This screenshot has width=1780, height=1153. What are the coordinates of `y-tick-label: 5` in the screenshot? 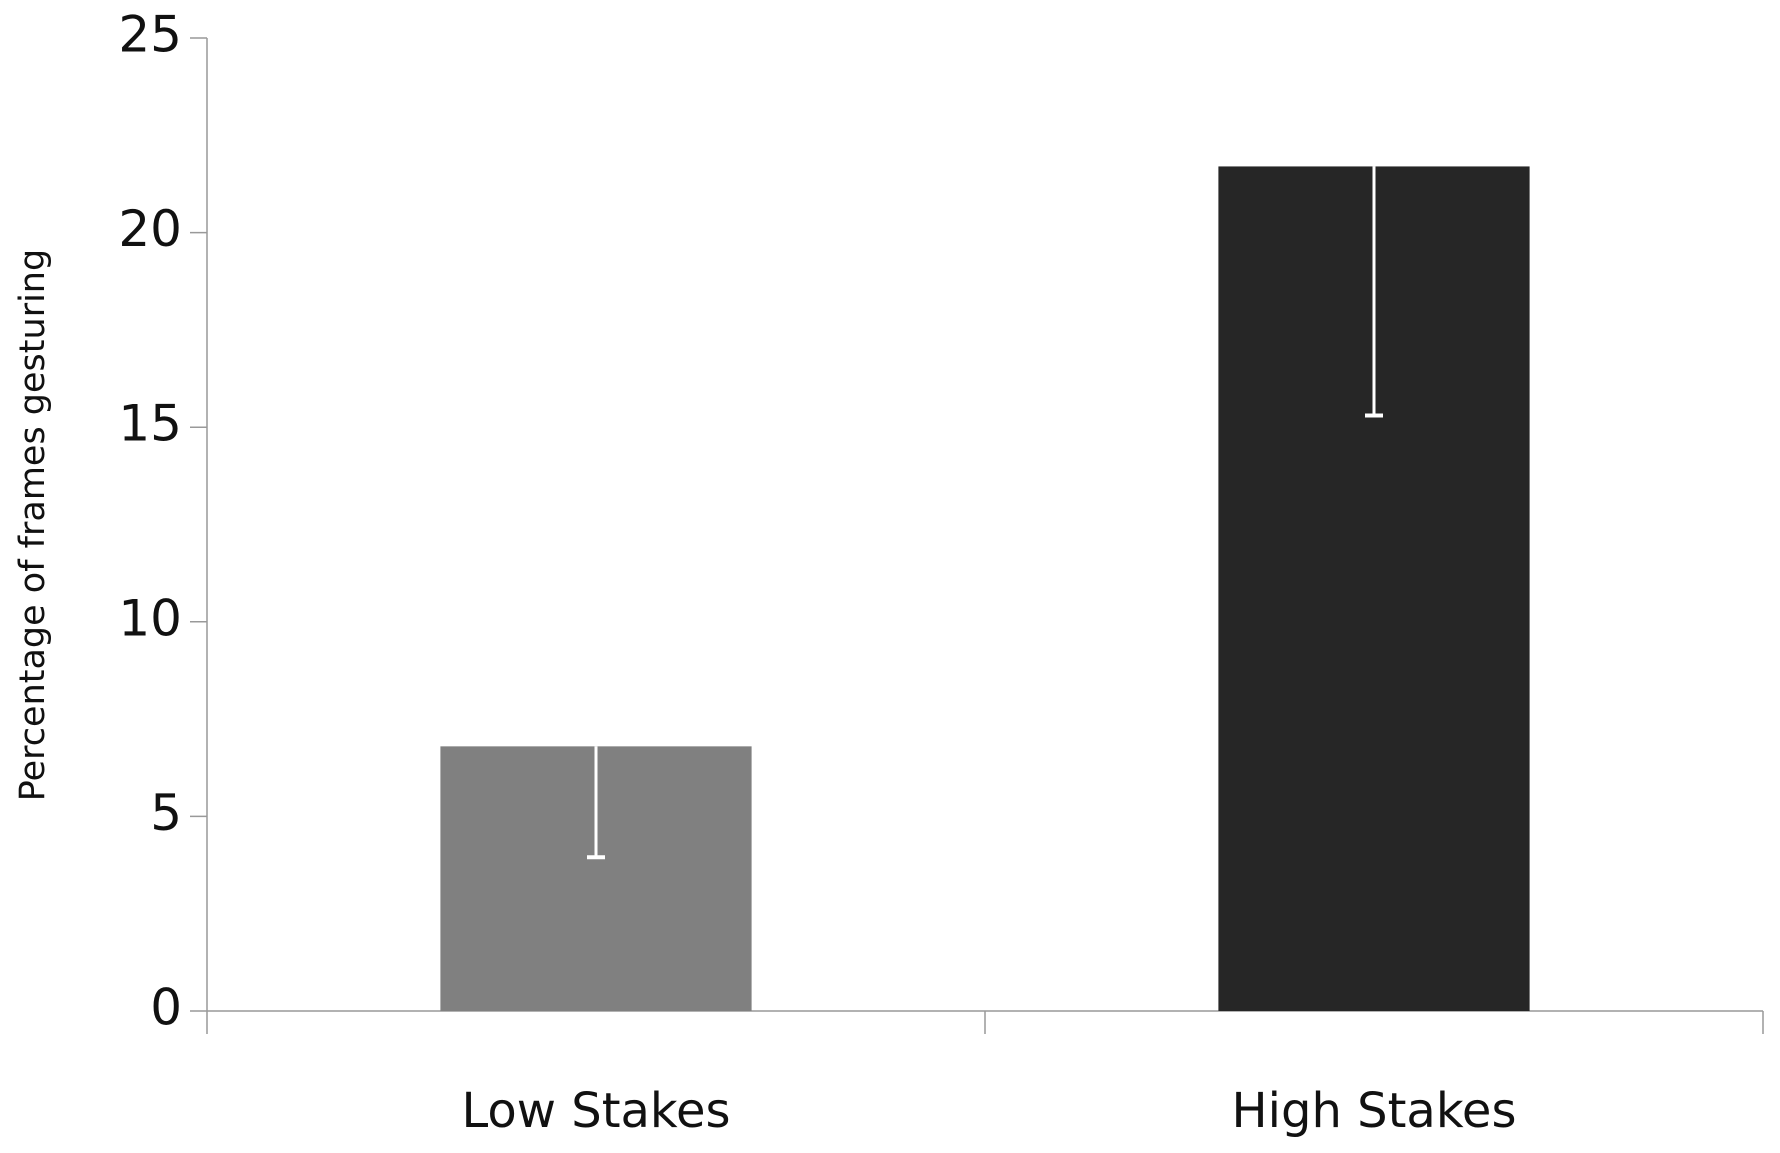 It's located at (166, 813).